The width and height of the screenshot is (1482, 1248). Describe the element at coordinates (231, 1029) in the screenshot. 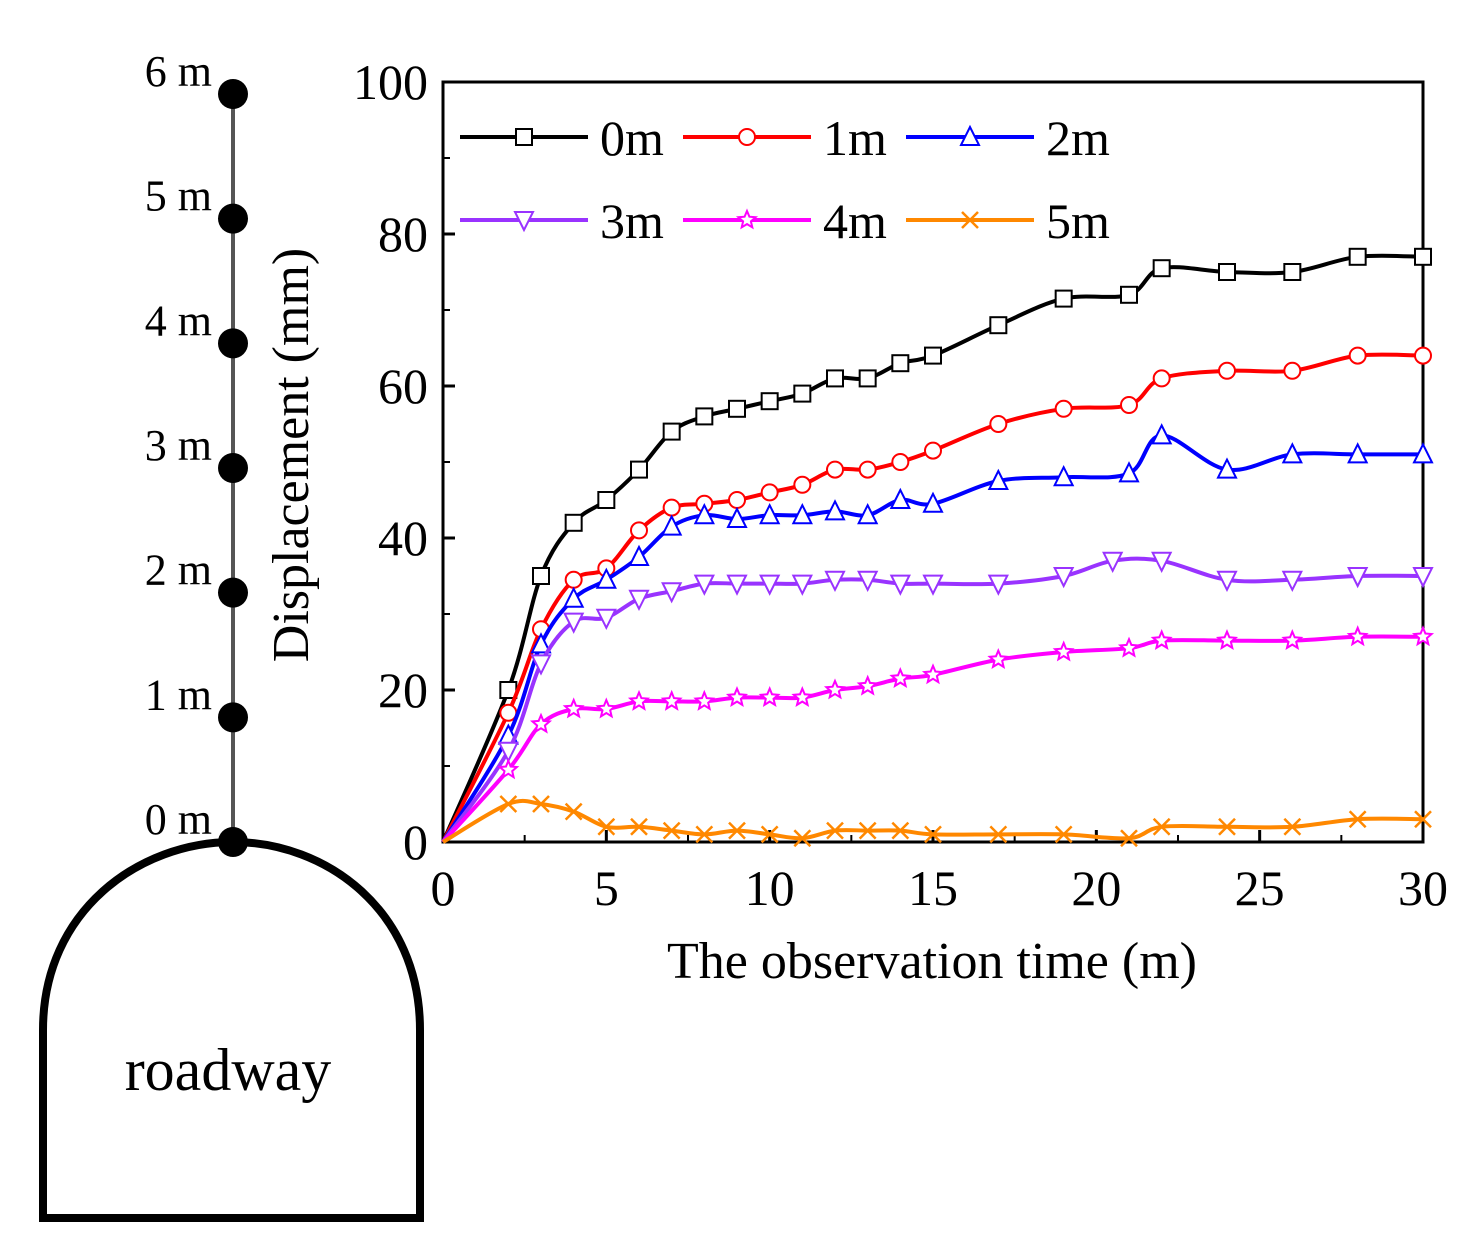

I see `roadway-outline` at that location.